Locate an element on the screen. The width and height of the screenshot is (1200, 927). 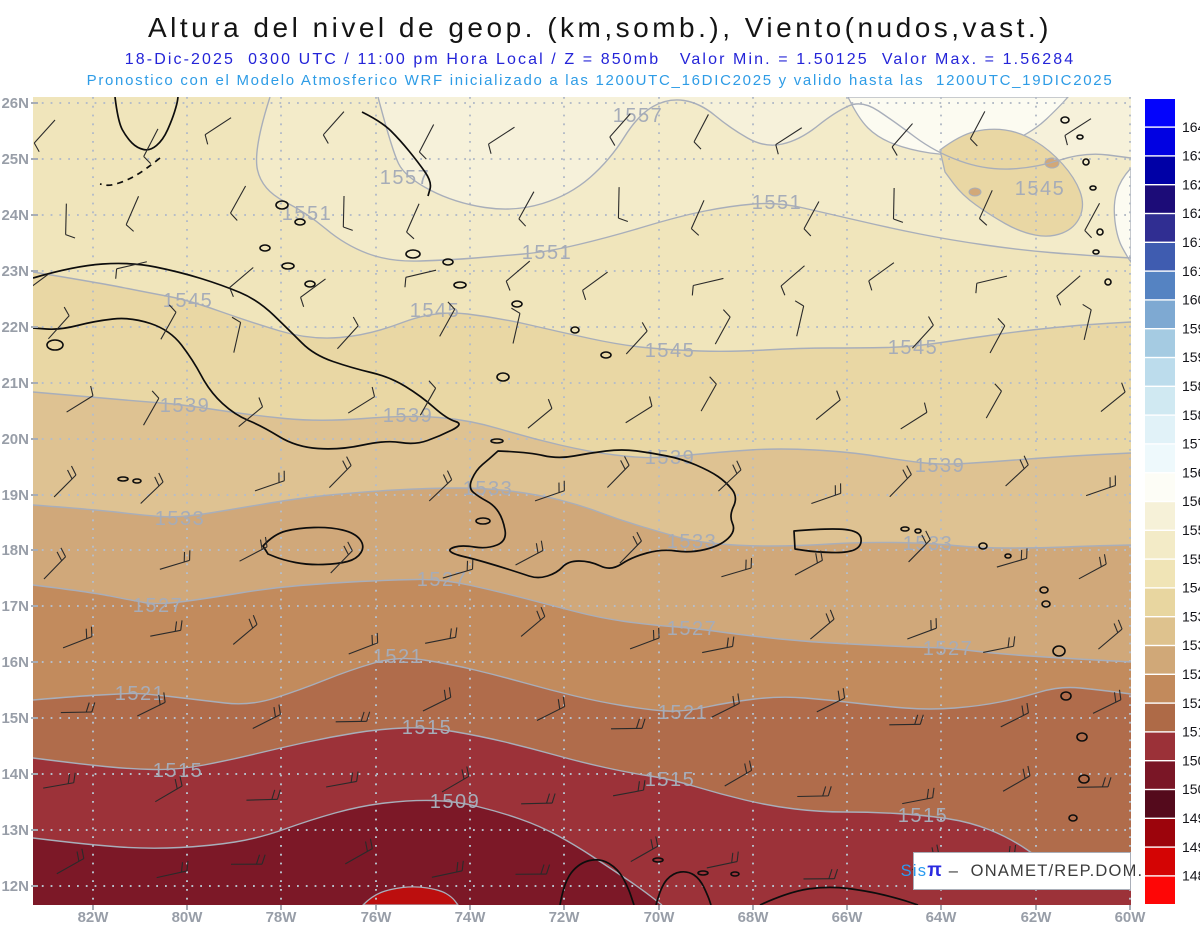
lat-label: 20N is located at coordinates (15, 439).